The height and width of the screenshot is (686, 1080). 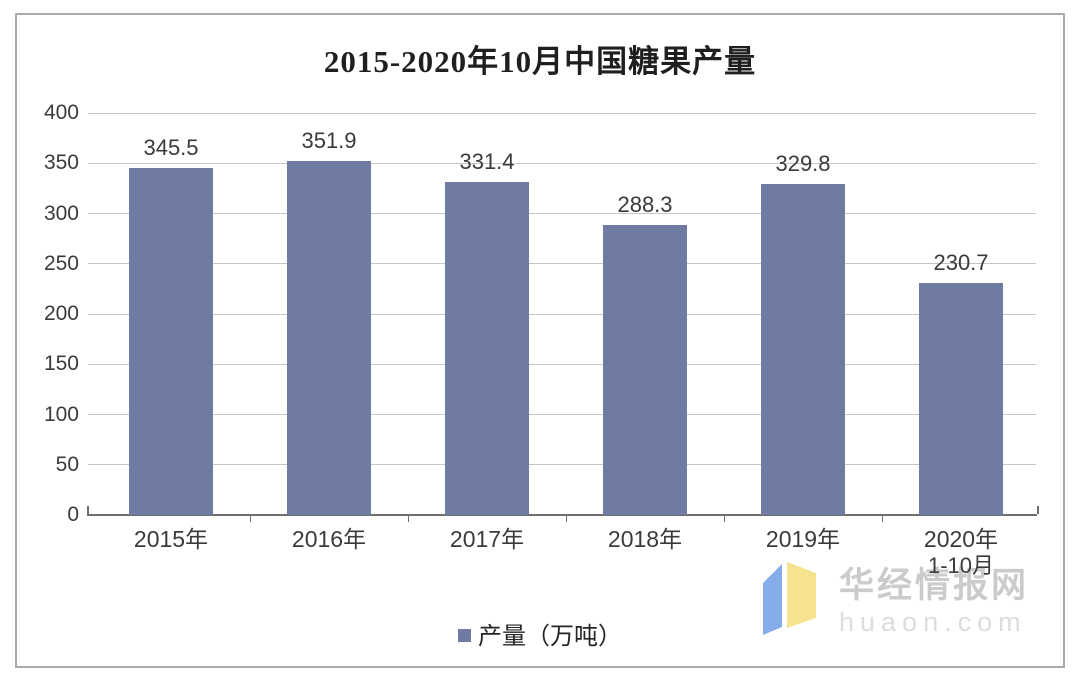 I want to click on x-tick-label-text: 2019年, so click(x=803, y=539).